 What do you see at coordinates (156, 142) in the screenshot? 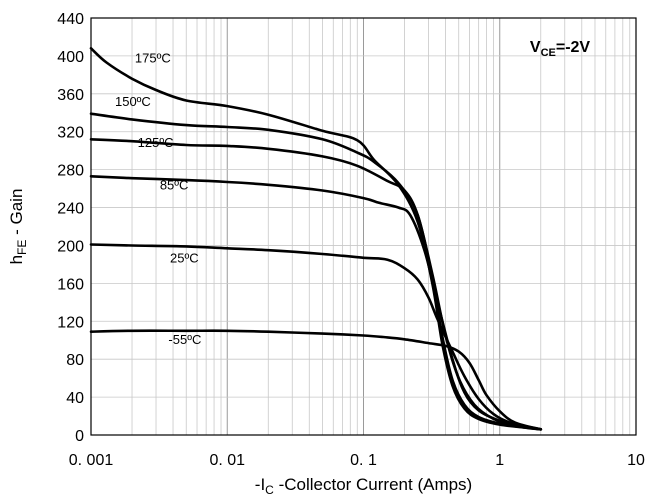
I see `series-label: 125ºC` at bounding box center [156, 142].